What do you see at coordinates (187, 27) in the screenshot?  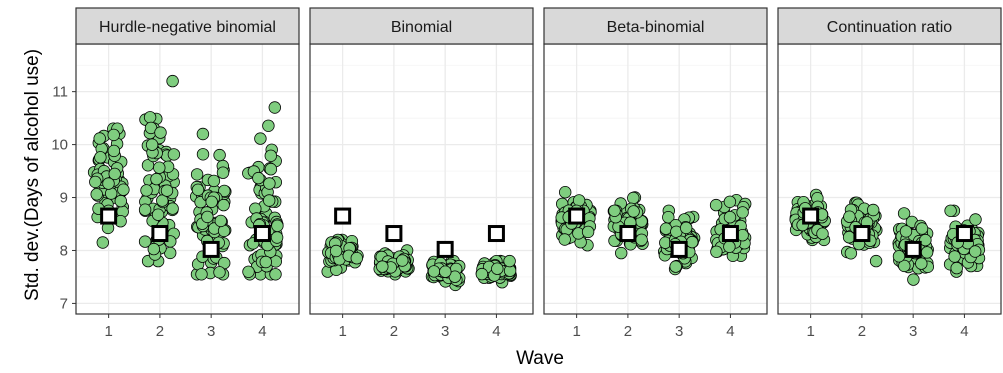 I see `facet-title: Hurdle-negative binomial` at bounding box center [187, 27].